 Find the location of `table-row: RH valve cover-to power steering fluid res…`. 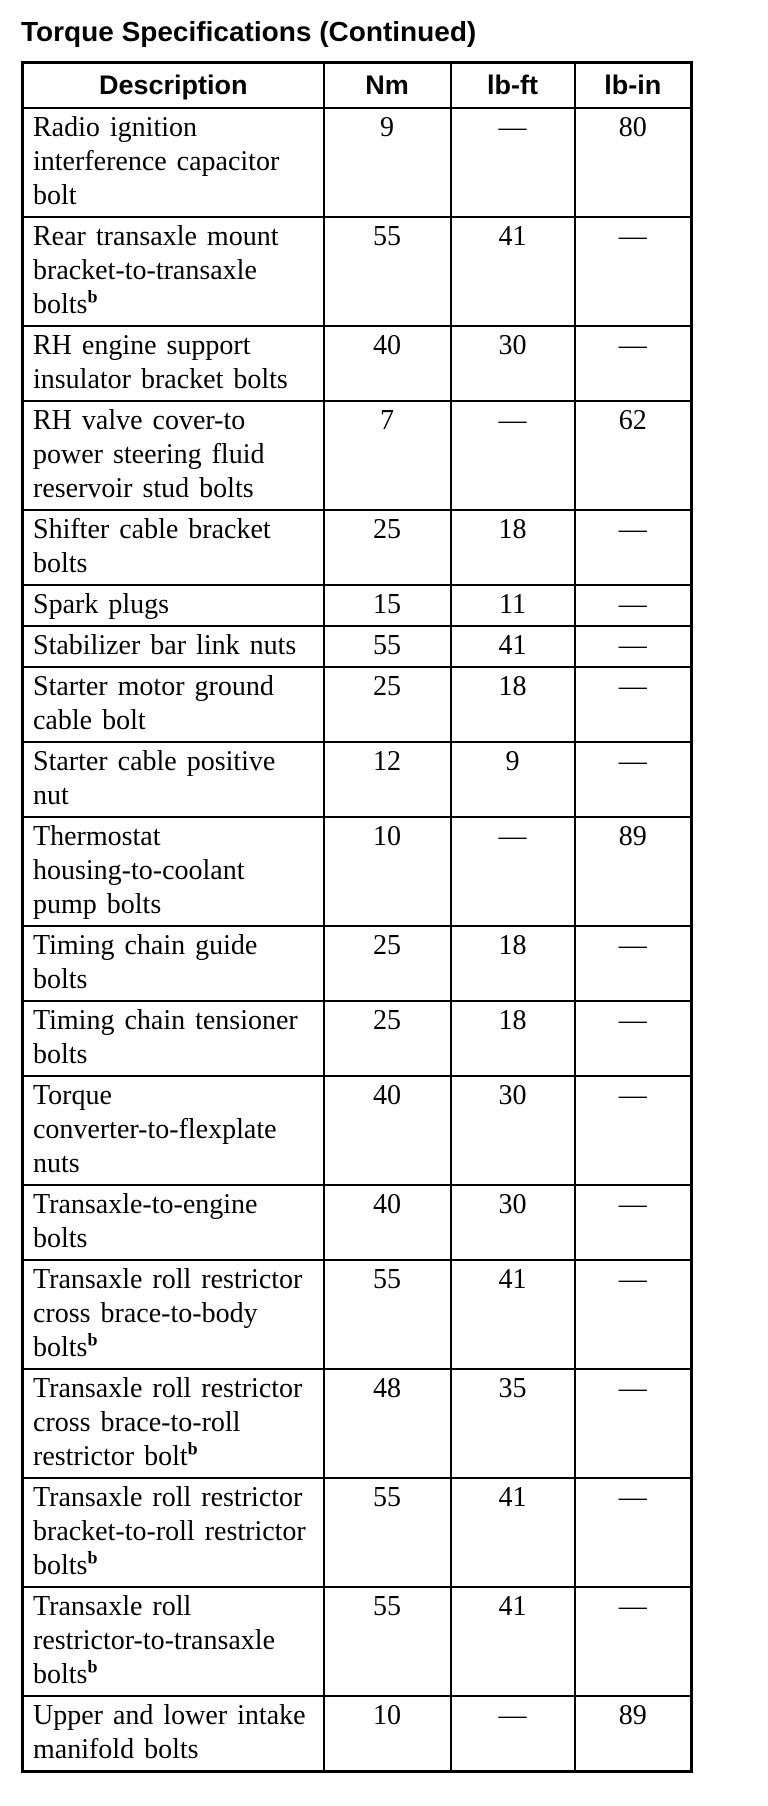

table-row: RH valve cover-to power steering fluid res… is located at coordinates (357, 455).